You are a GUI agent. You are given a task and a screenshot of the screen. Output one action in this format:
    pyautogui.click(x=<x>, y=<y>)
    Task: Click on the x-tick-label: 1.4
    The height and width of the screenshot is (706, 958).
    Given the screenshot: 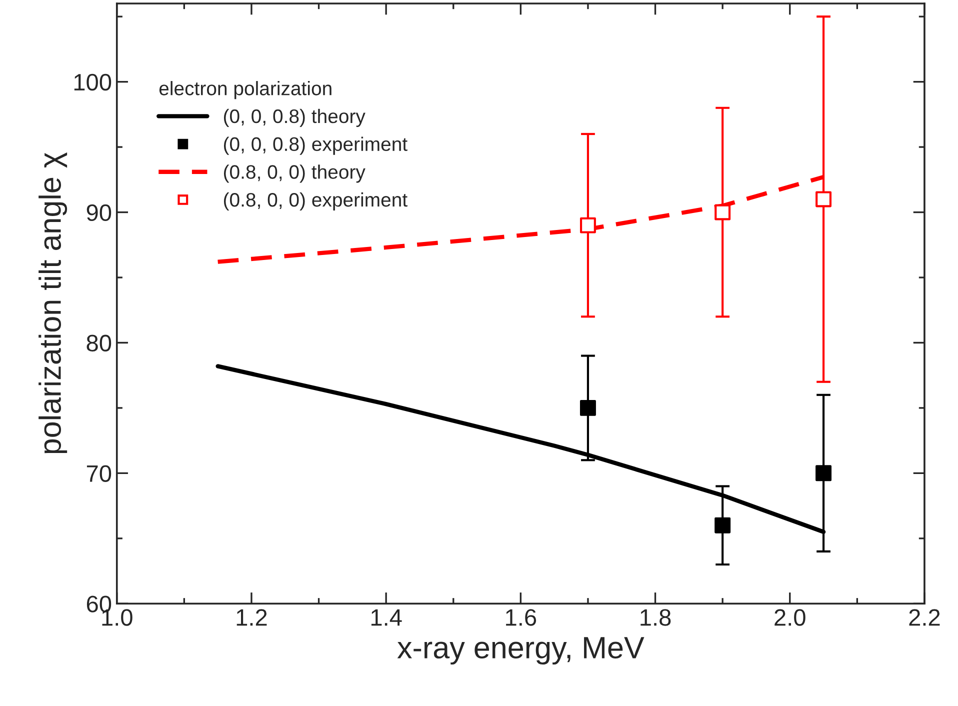 What is the action you would take?
    pyautogui.click(x=386, y=617)
    